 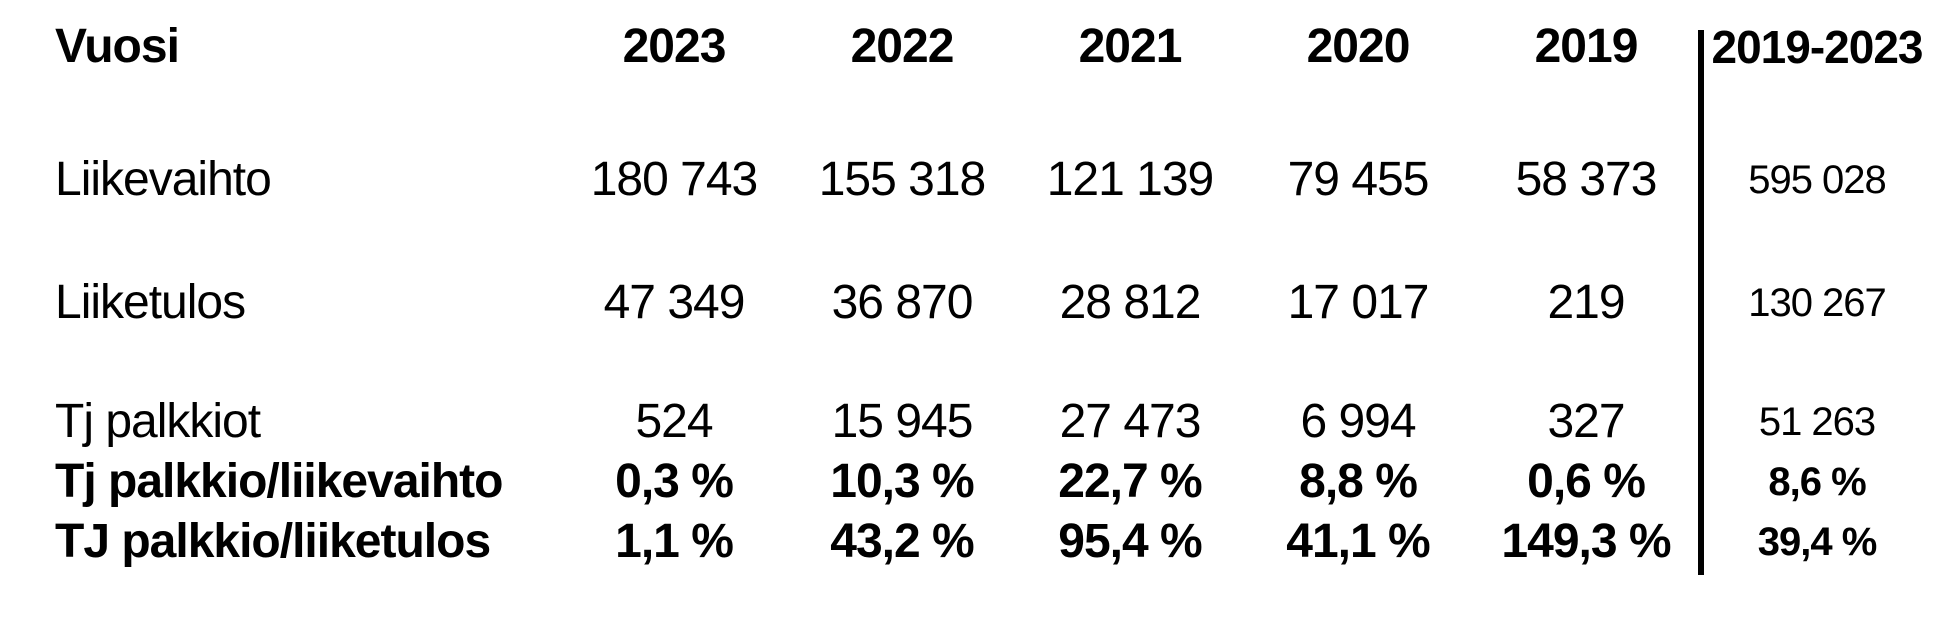 I want to click on header-cell-2023: 2023, so click(x=674, y=46).